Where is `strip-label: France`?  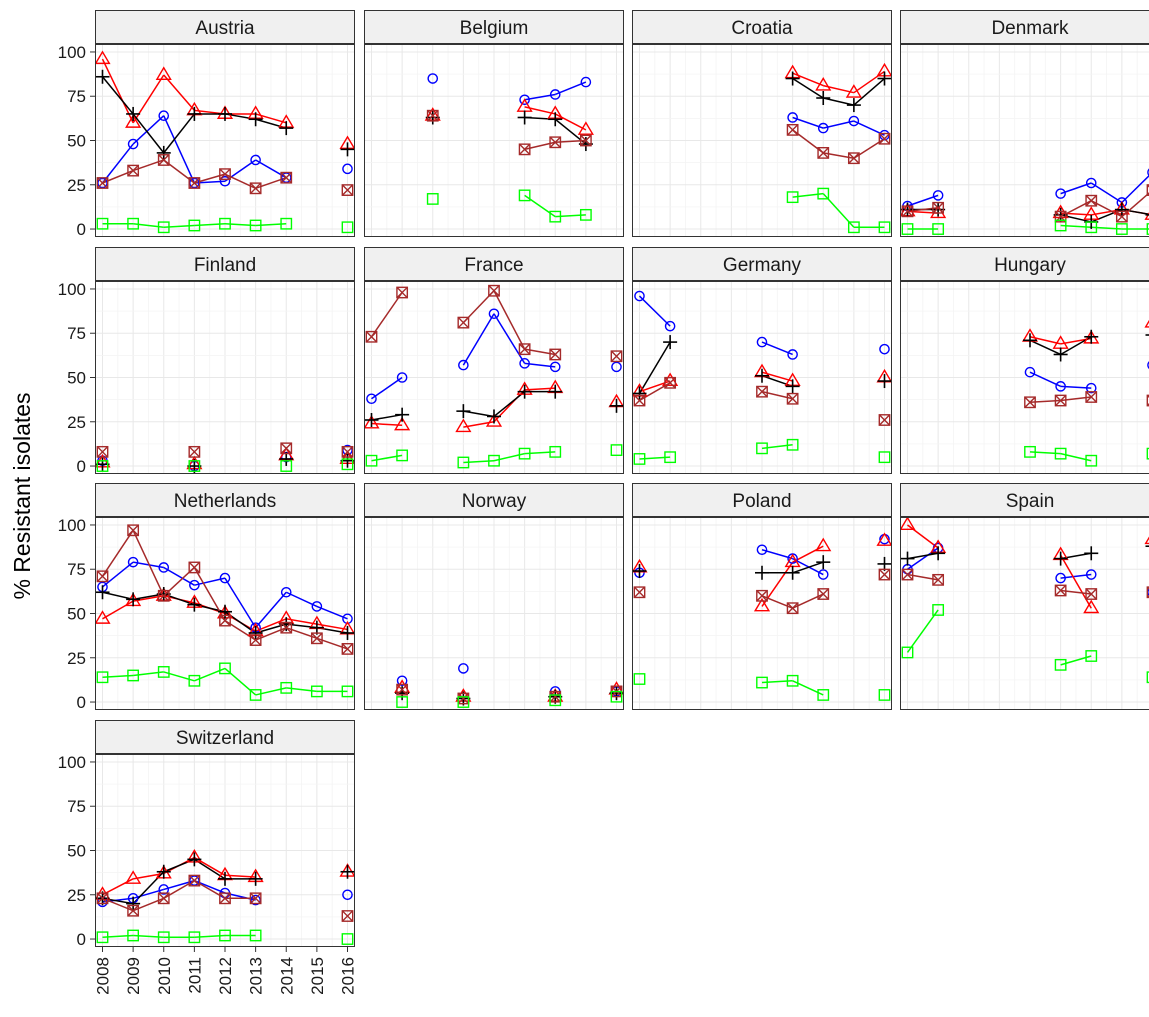
strip-label: France is located at coordinates (493, 265).